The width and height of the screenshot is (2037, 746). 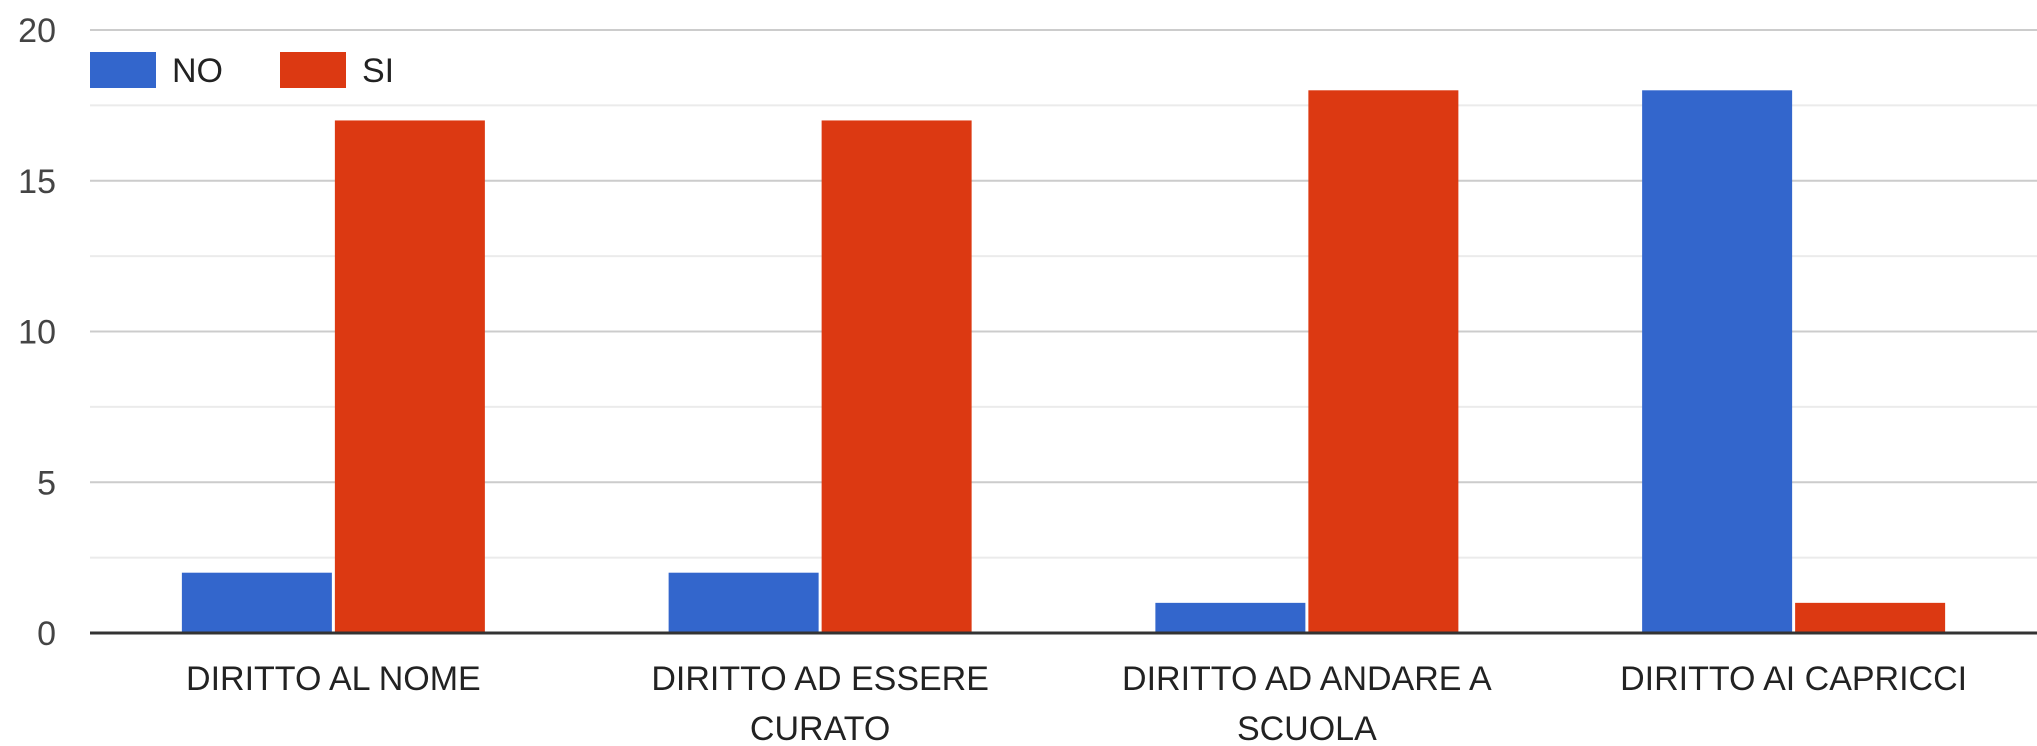 What do you see at coordinates (123, 70) in the screenshot?
I see `legend-swatch-no` at bounding box center [123, 70].